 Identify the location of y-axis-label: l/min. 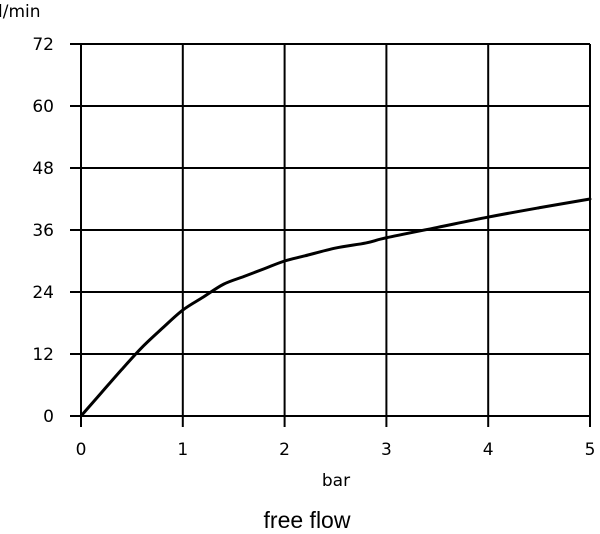
(20, 12).